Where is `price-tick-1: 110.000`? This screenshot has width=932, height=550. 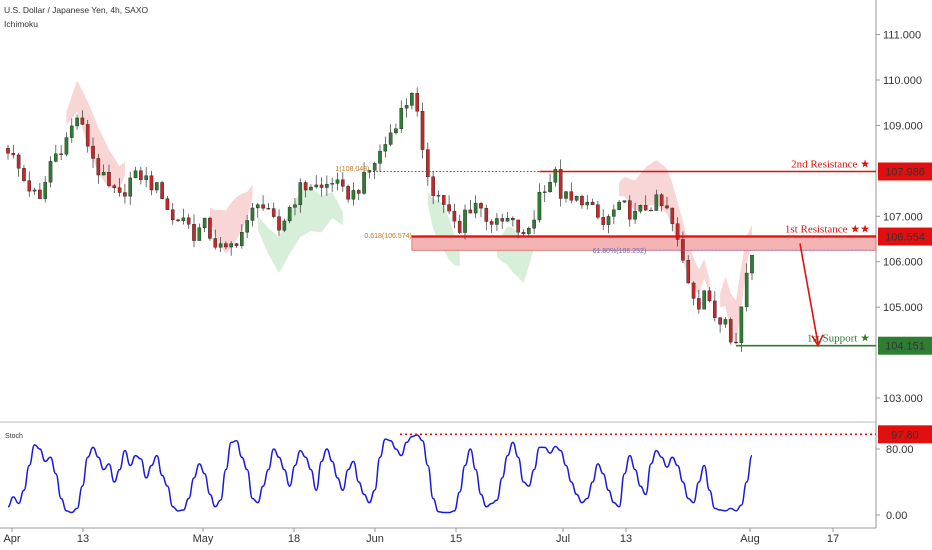
price-tick-1: 110.000 is located at coordinates (902, 81).